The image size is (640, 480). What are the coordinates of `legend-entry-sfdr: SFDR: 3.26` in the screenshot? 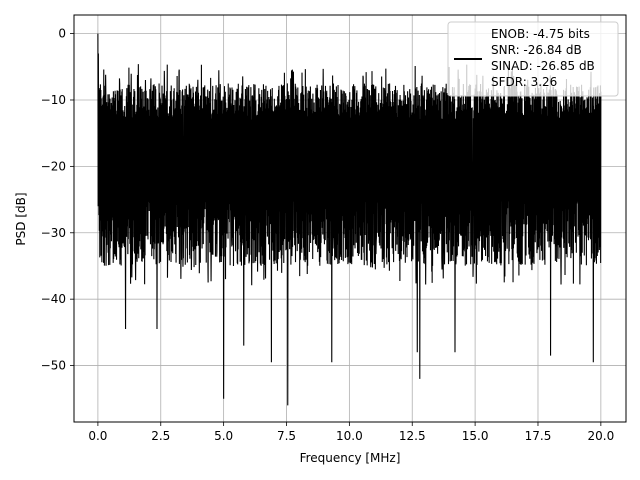 It's located at (524, 82).